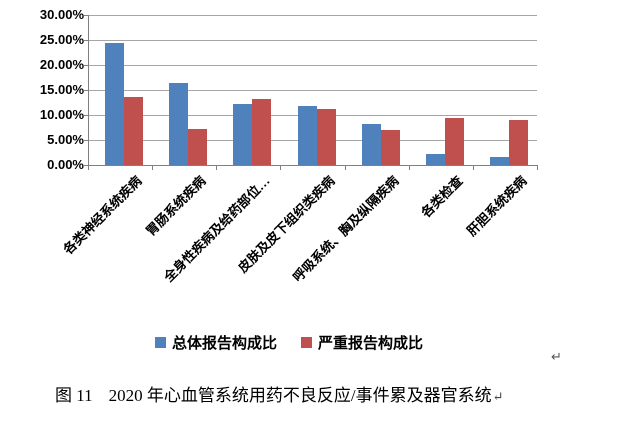  Describe the element at coordinates (61, 114) in the screenshot. I see `y-axis-tick-label: 10.00%` at that location.